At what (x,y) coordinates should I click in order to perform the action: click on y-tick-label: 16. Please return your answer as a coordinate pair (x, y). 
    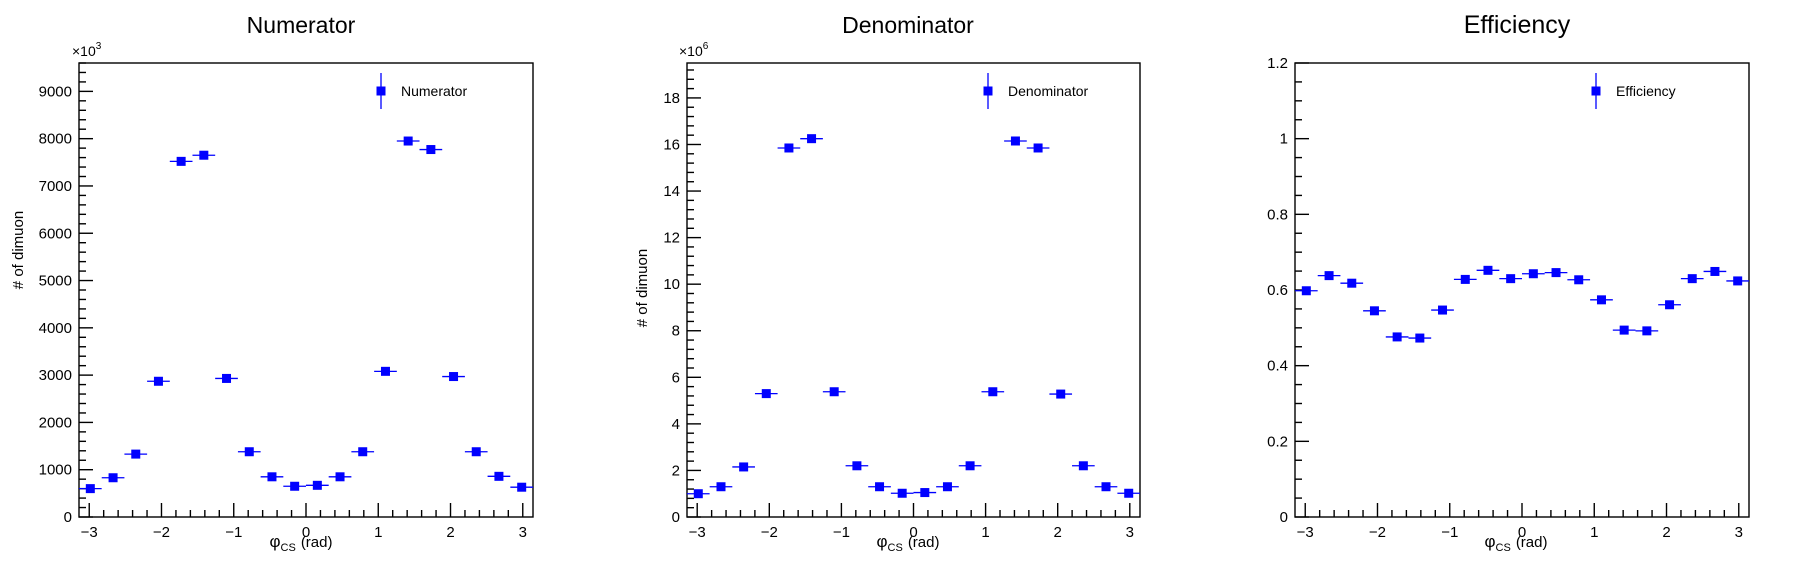
    Looking at the image, I should click on (671, 144).